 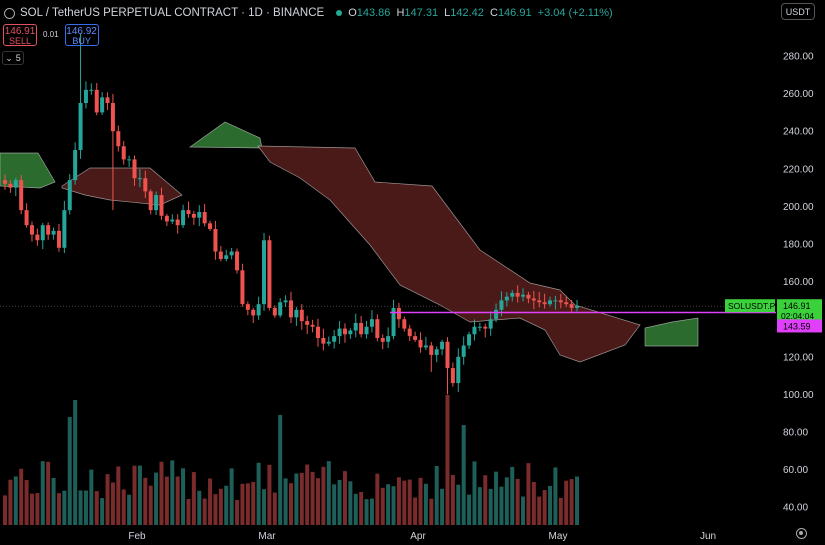 I want to click on price-tick-label: 180.00, so click(x=798, y=245).